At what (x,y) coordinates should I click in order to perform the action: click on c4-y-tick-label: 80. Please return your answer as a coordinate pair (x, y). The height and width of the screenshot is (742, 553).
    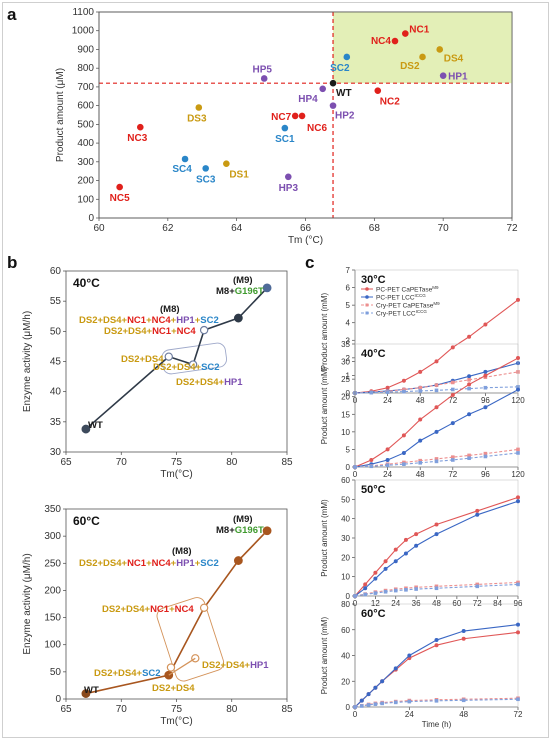
    Looking at the image, I should click on (345, 604).